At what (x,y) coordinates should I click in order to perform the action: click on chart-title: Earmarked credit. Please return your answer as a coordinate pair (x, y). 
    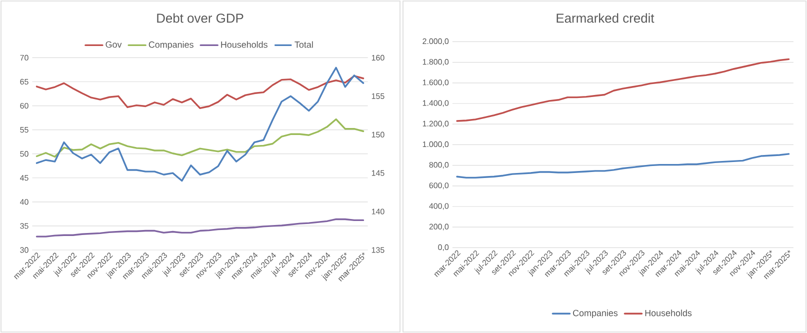
    Looking at the image, I should click on (605, 18).